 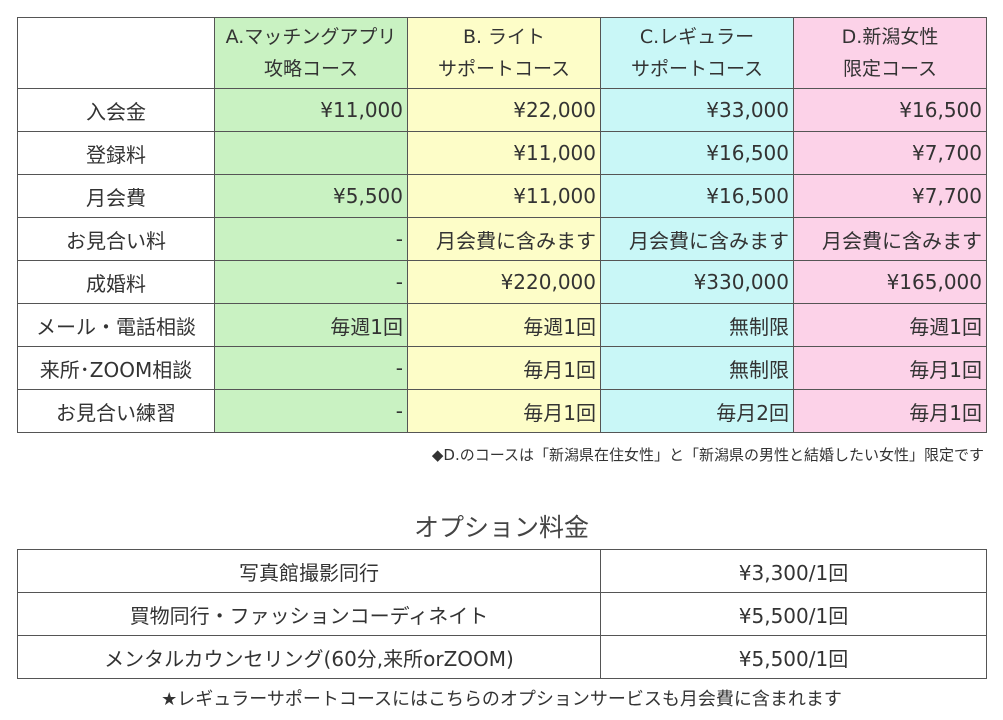 I want to click on row-entry-fee: 入会金 ¥11,000 ¥22,000 ¥33,000 ¥16,500, so click(x=502, y=110).